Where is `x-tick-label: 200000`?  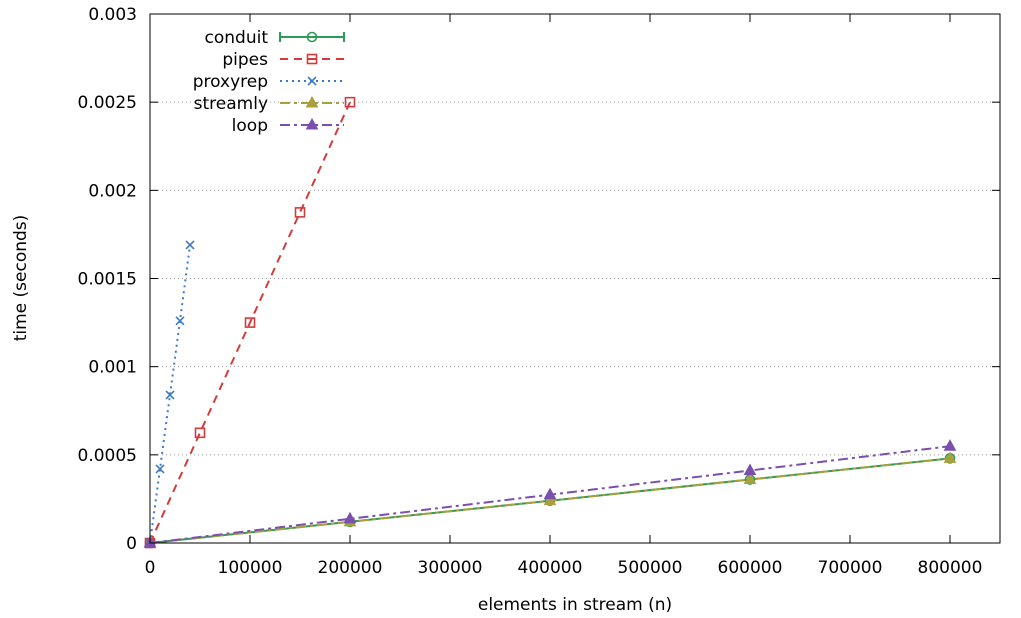
x-tick-label: 200000 is located at coordinates (350, 568).